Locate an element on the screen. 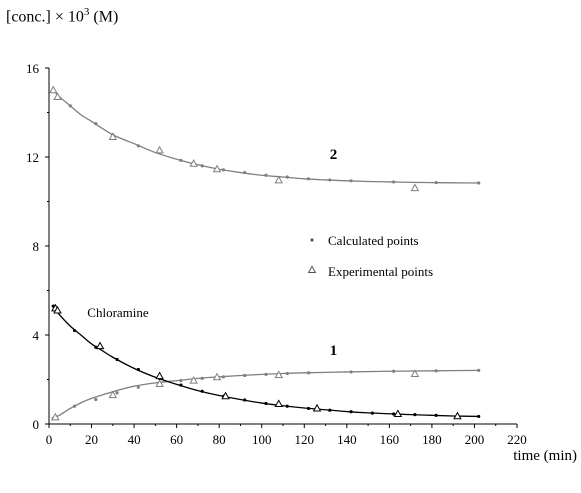 The image size is (581, 493). x-tick-label: 0 is located at coordinates (49, 439).